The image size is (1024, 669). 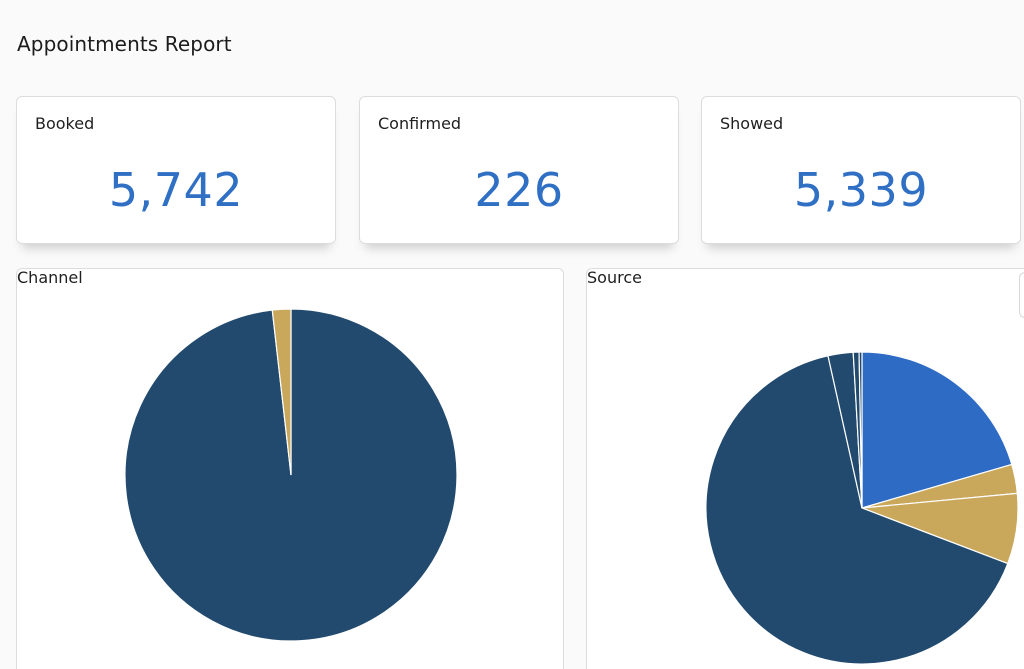 What do you see at coordinates (1021, 295) in the screenshot?
I see `adjacent-card-edge` at bounding box center [1021, 295].